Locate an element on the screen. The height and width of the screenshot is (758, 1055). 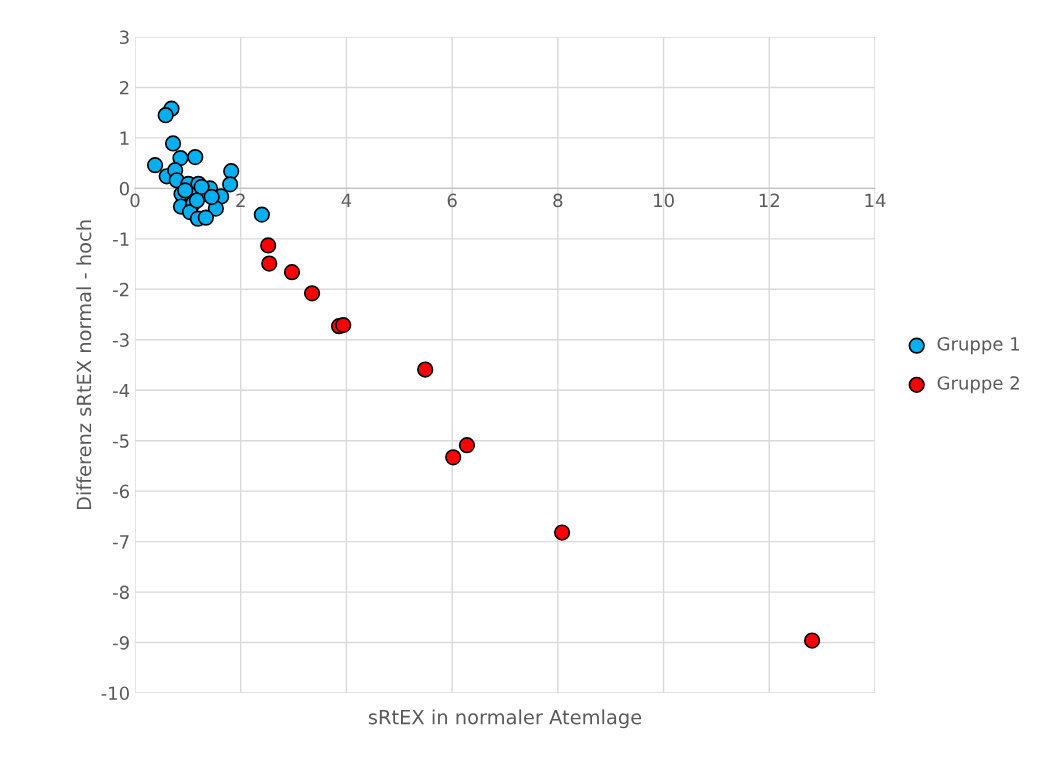
legend-label: Gruppe 2 is located at coordinates (978, 385).